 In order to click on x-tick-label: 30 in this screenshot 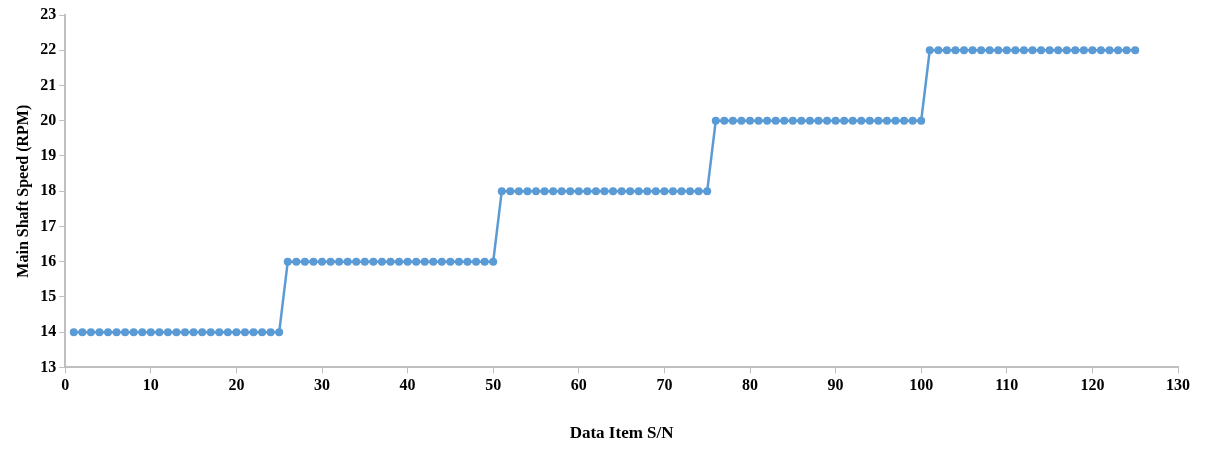, I will do `click(322, 385)`.